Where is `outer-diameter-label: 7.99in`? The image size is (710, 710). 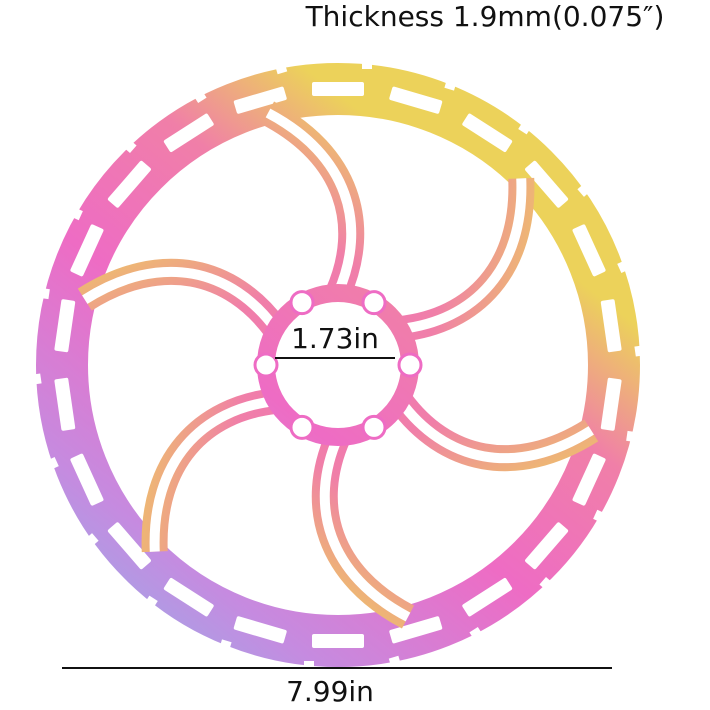
outer-diameter-label: 7.99in is located at coordinates (330, 691).